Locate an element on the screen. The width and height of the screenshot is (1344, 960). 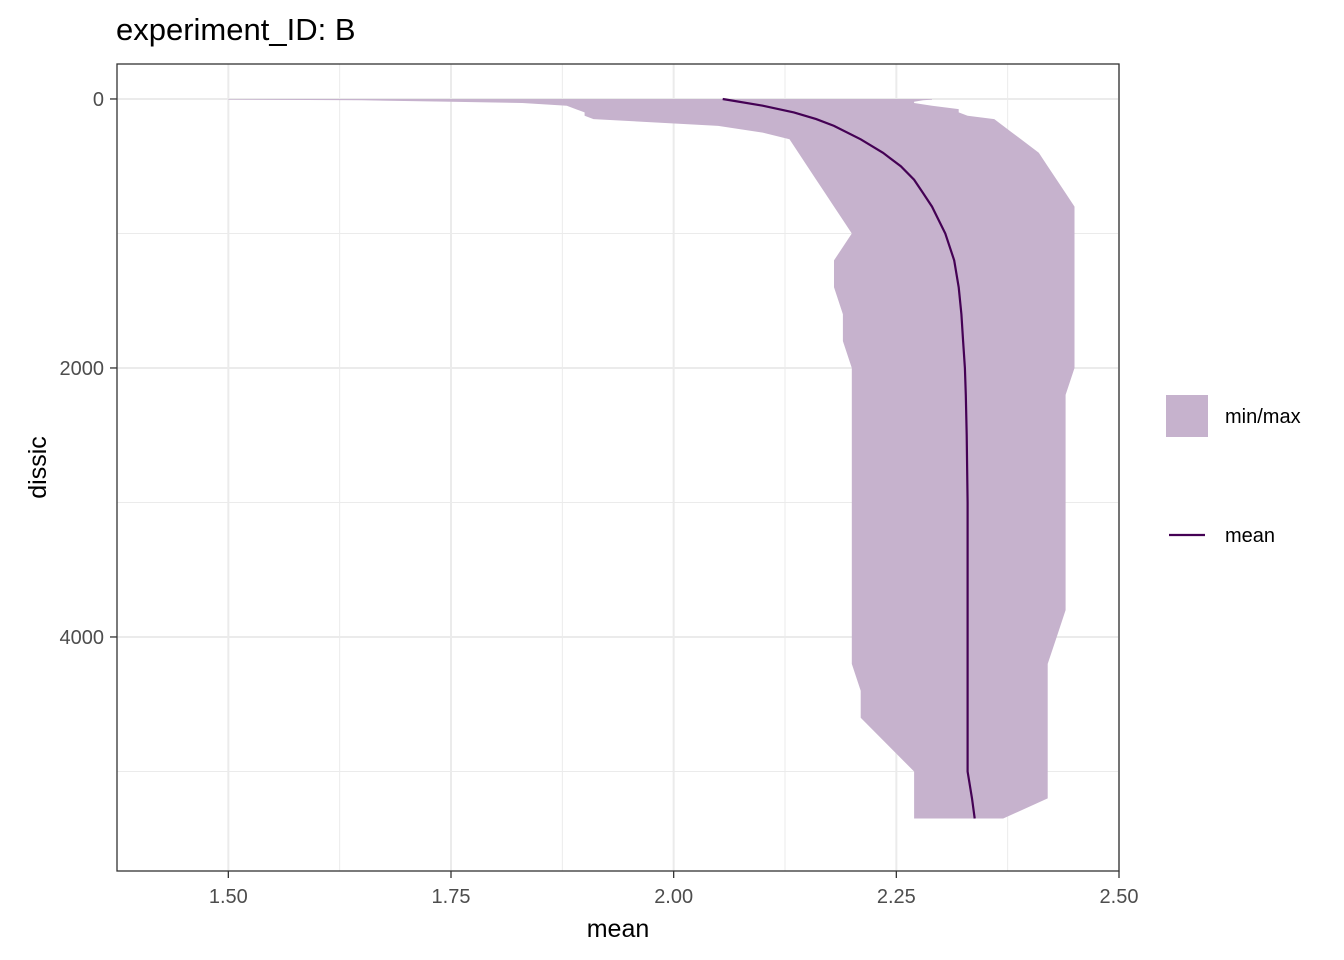
legend-key-min-max is located at coordinates (1187, 416).